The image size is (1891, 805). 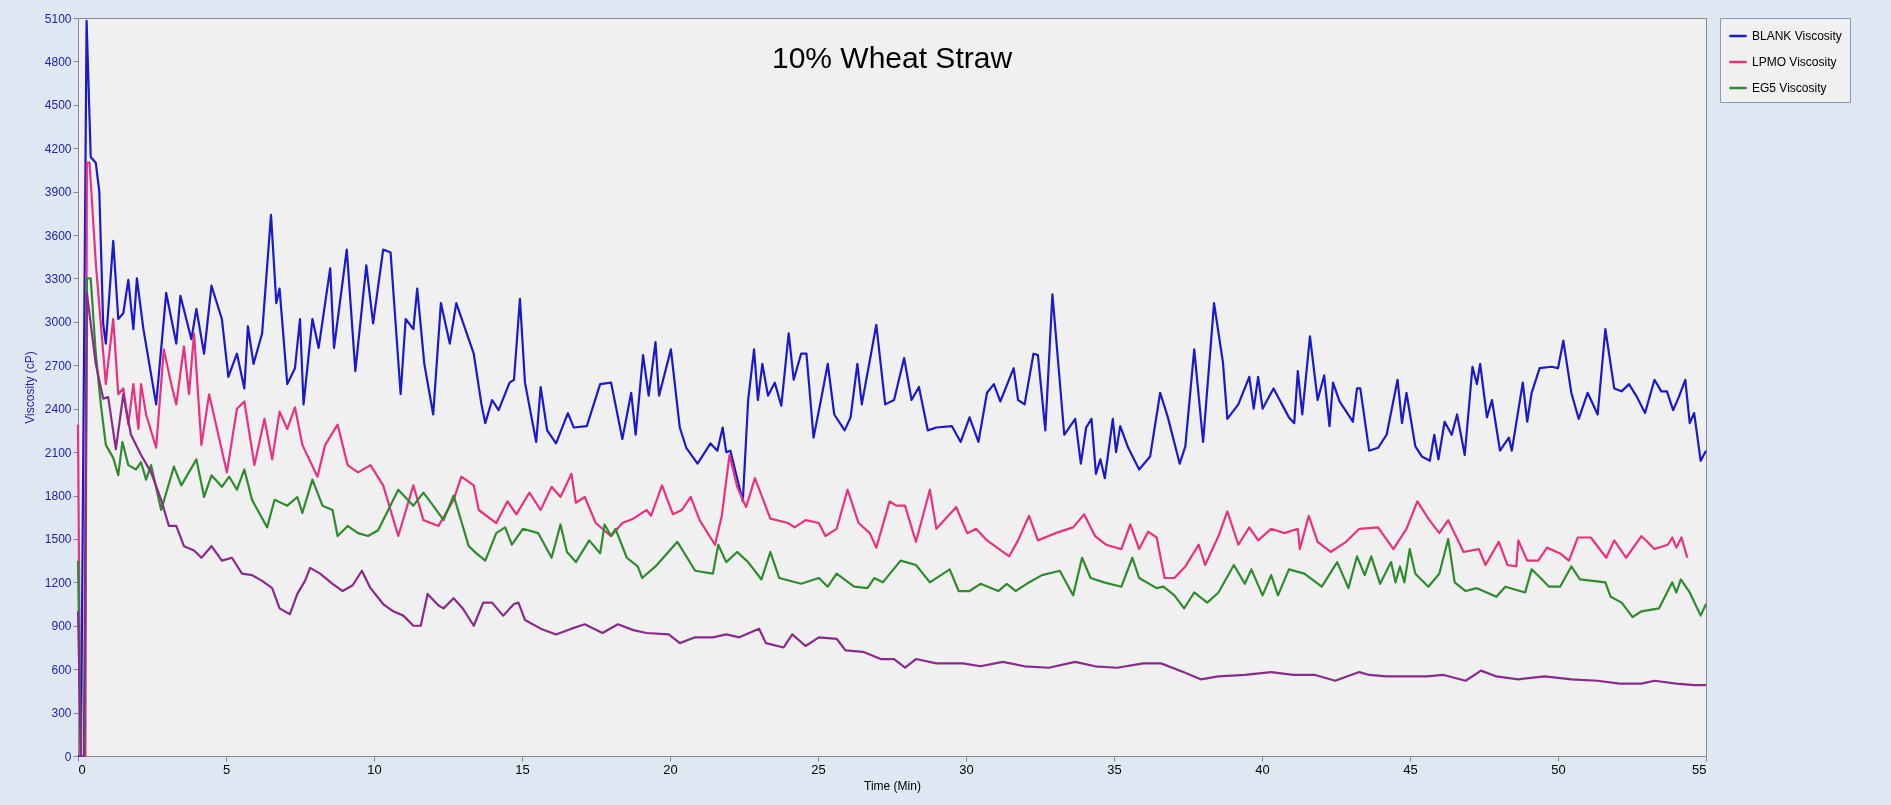 I want to click on x-tick-label: 15, so click(x=522, y=769).